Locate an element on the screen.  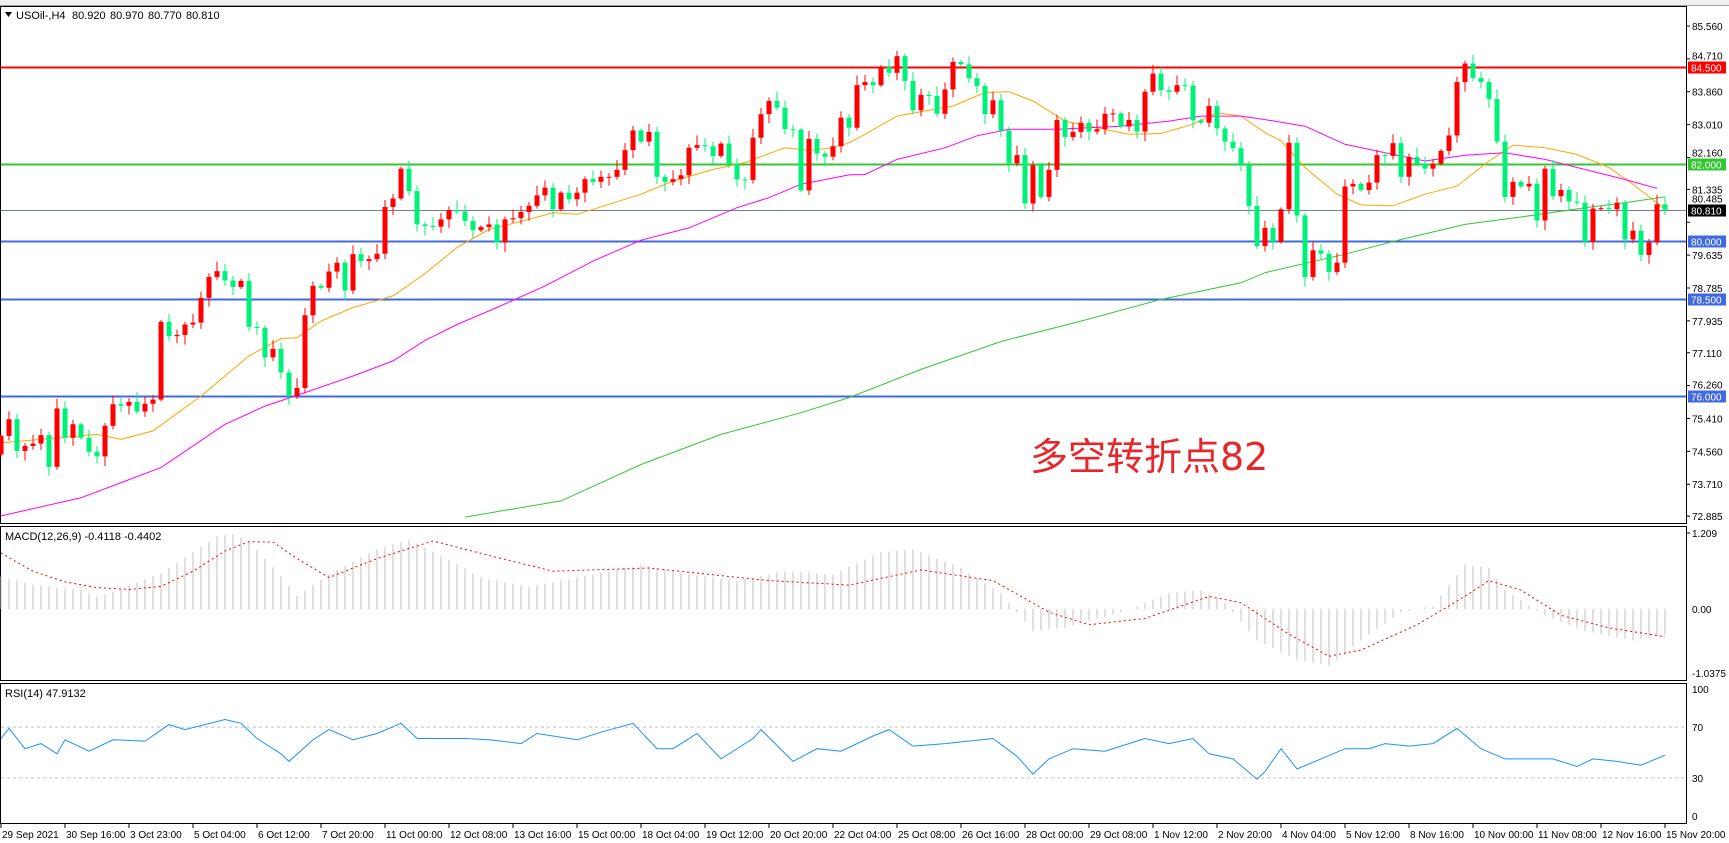
time-tick-label: 20 Oct 20:00 is located at coordinates (799, 835).